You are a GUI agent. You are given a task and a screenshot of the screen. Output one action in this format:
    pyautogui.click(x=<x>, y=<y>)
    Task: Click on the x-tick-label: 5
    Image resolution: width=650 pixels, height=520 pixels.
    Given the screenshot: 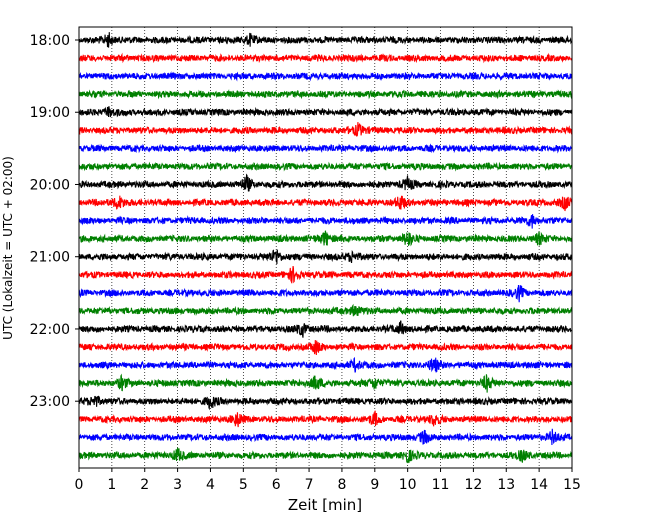 What is the action you would take?
    pyautogui.click(x=243, y=485)
    